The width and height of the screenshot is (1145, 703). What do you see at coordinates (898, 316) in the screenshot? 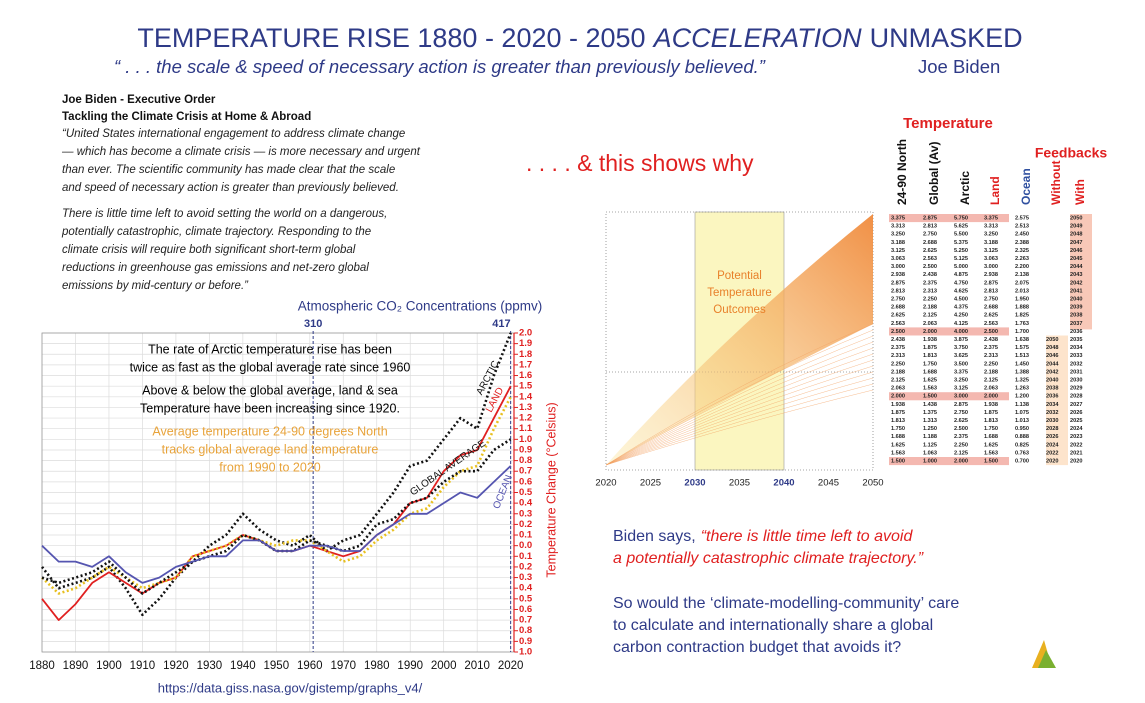
I see `table-cell: 2.625` at bounding box center [898, 316].